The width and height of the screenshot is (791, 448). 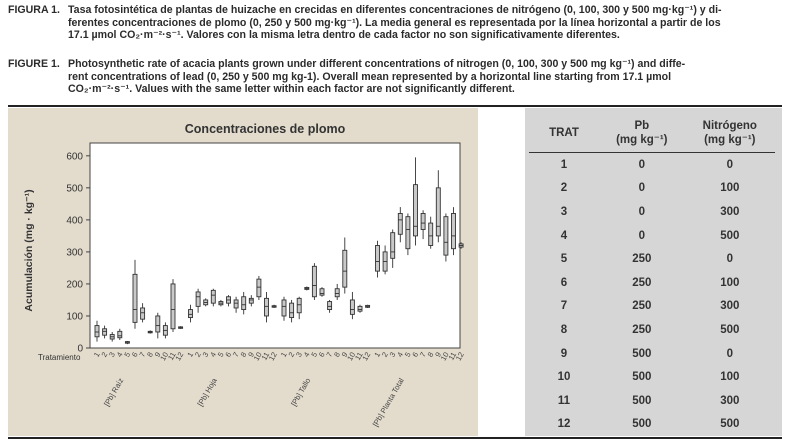 What do you see at coordinates (395, 106) in the screenshot?
I see `top-rule` at bounding box center [395, 106].